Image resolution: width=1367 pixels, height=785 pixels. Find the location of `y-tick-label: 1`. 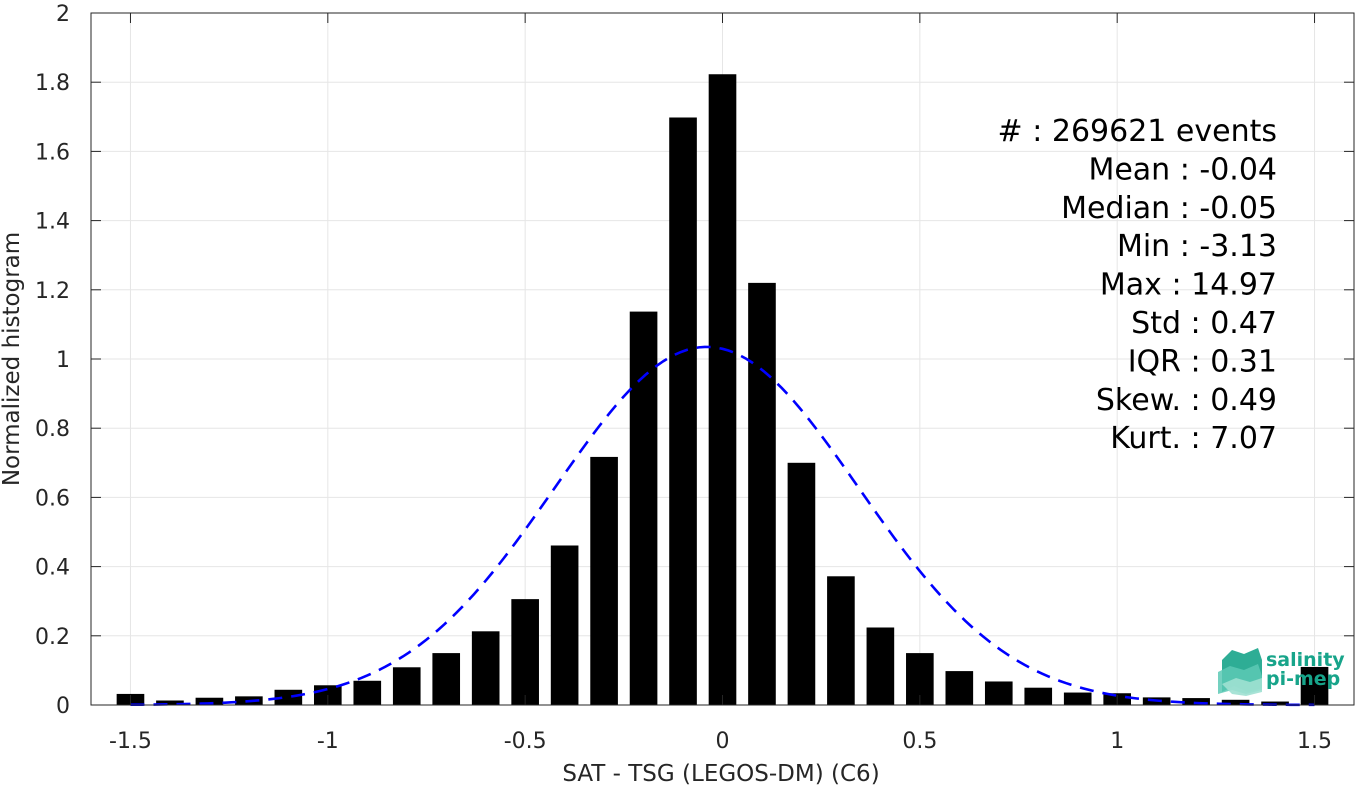

y-tick-label: 1 is located at coordinates (63, 360).